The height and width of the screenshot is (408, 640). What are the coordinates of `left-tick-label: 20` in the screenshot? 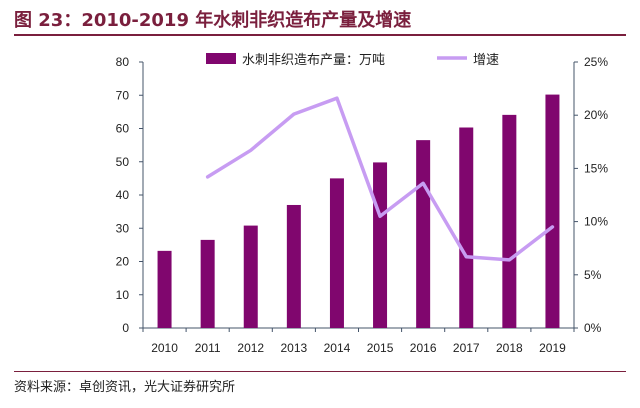 It's located at (123, 262).